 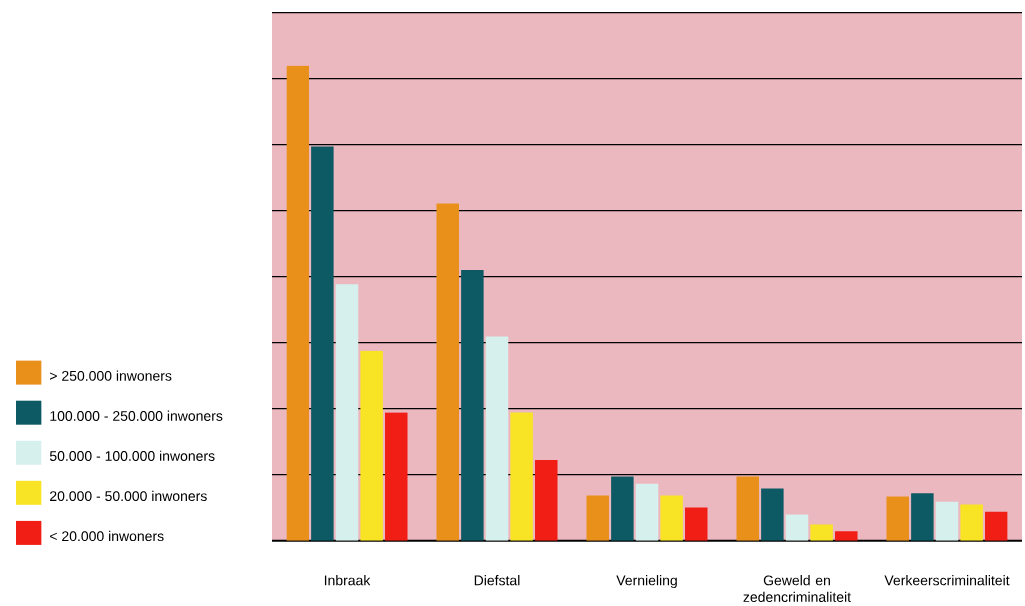 What do you see at coordinates (347, 580) in the screenshot?
I see `x-tick-label: Inbraak` at bounding box center [347, 580].